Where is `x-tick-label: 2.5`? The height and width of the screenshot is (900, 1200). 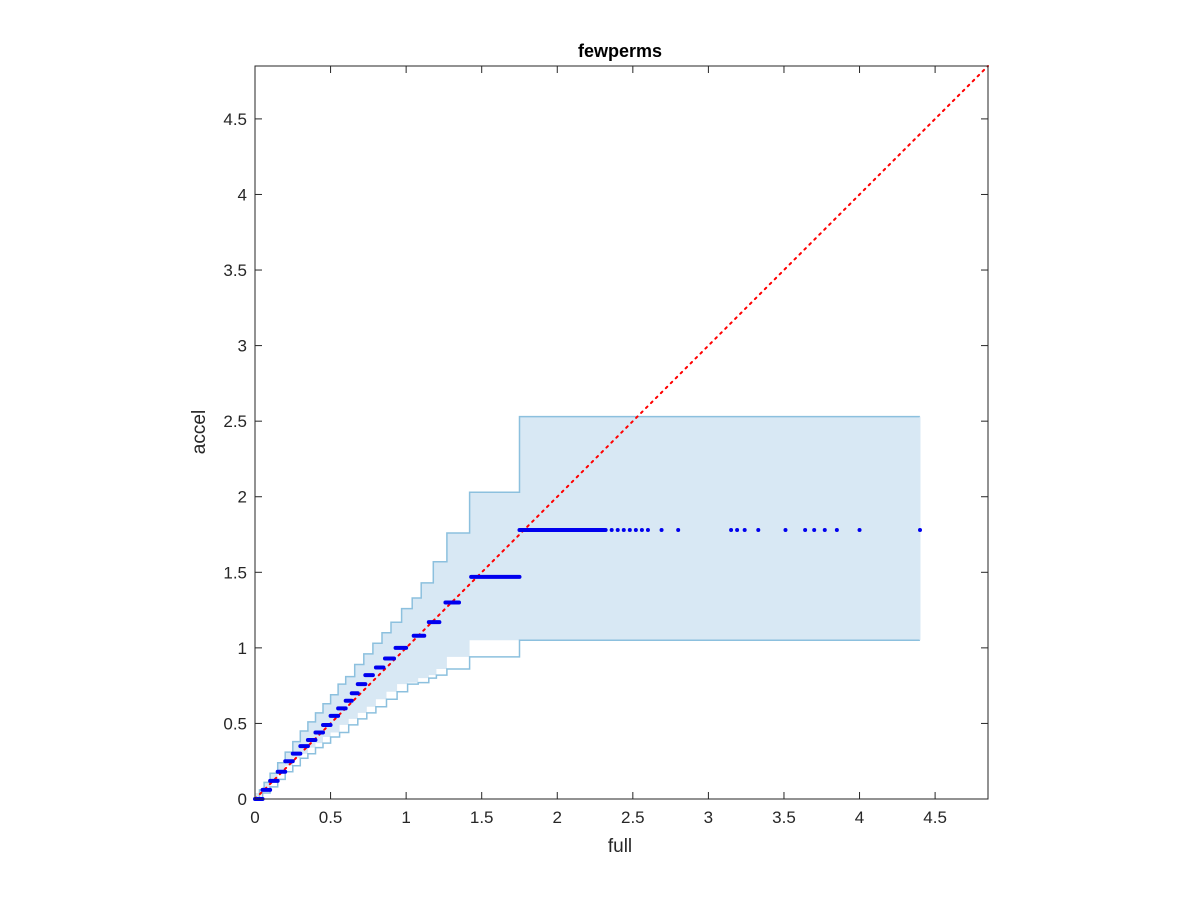 x-tick-label: 2.5 is located at coordinates (633, 817).